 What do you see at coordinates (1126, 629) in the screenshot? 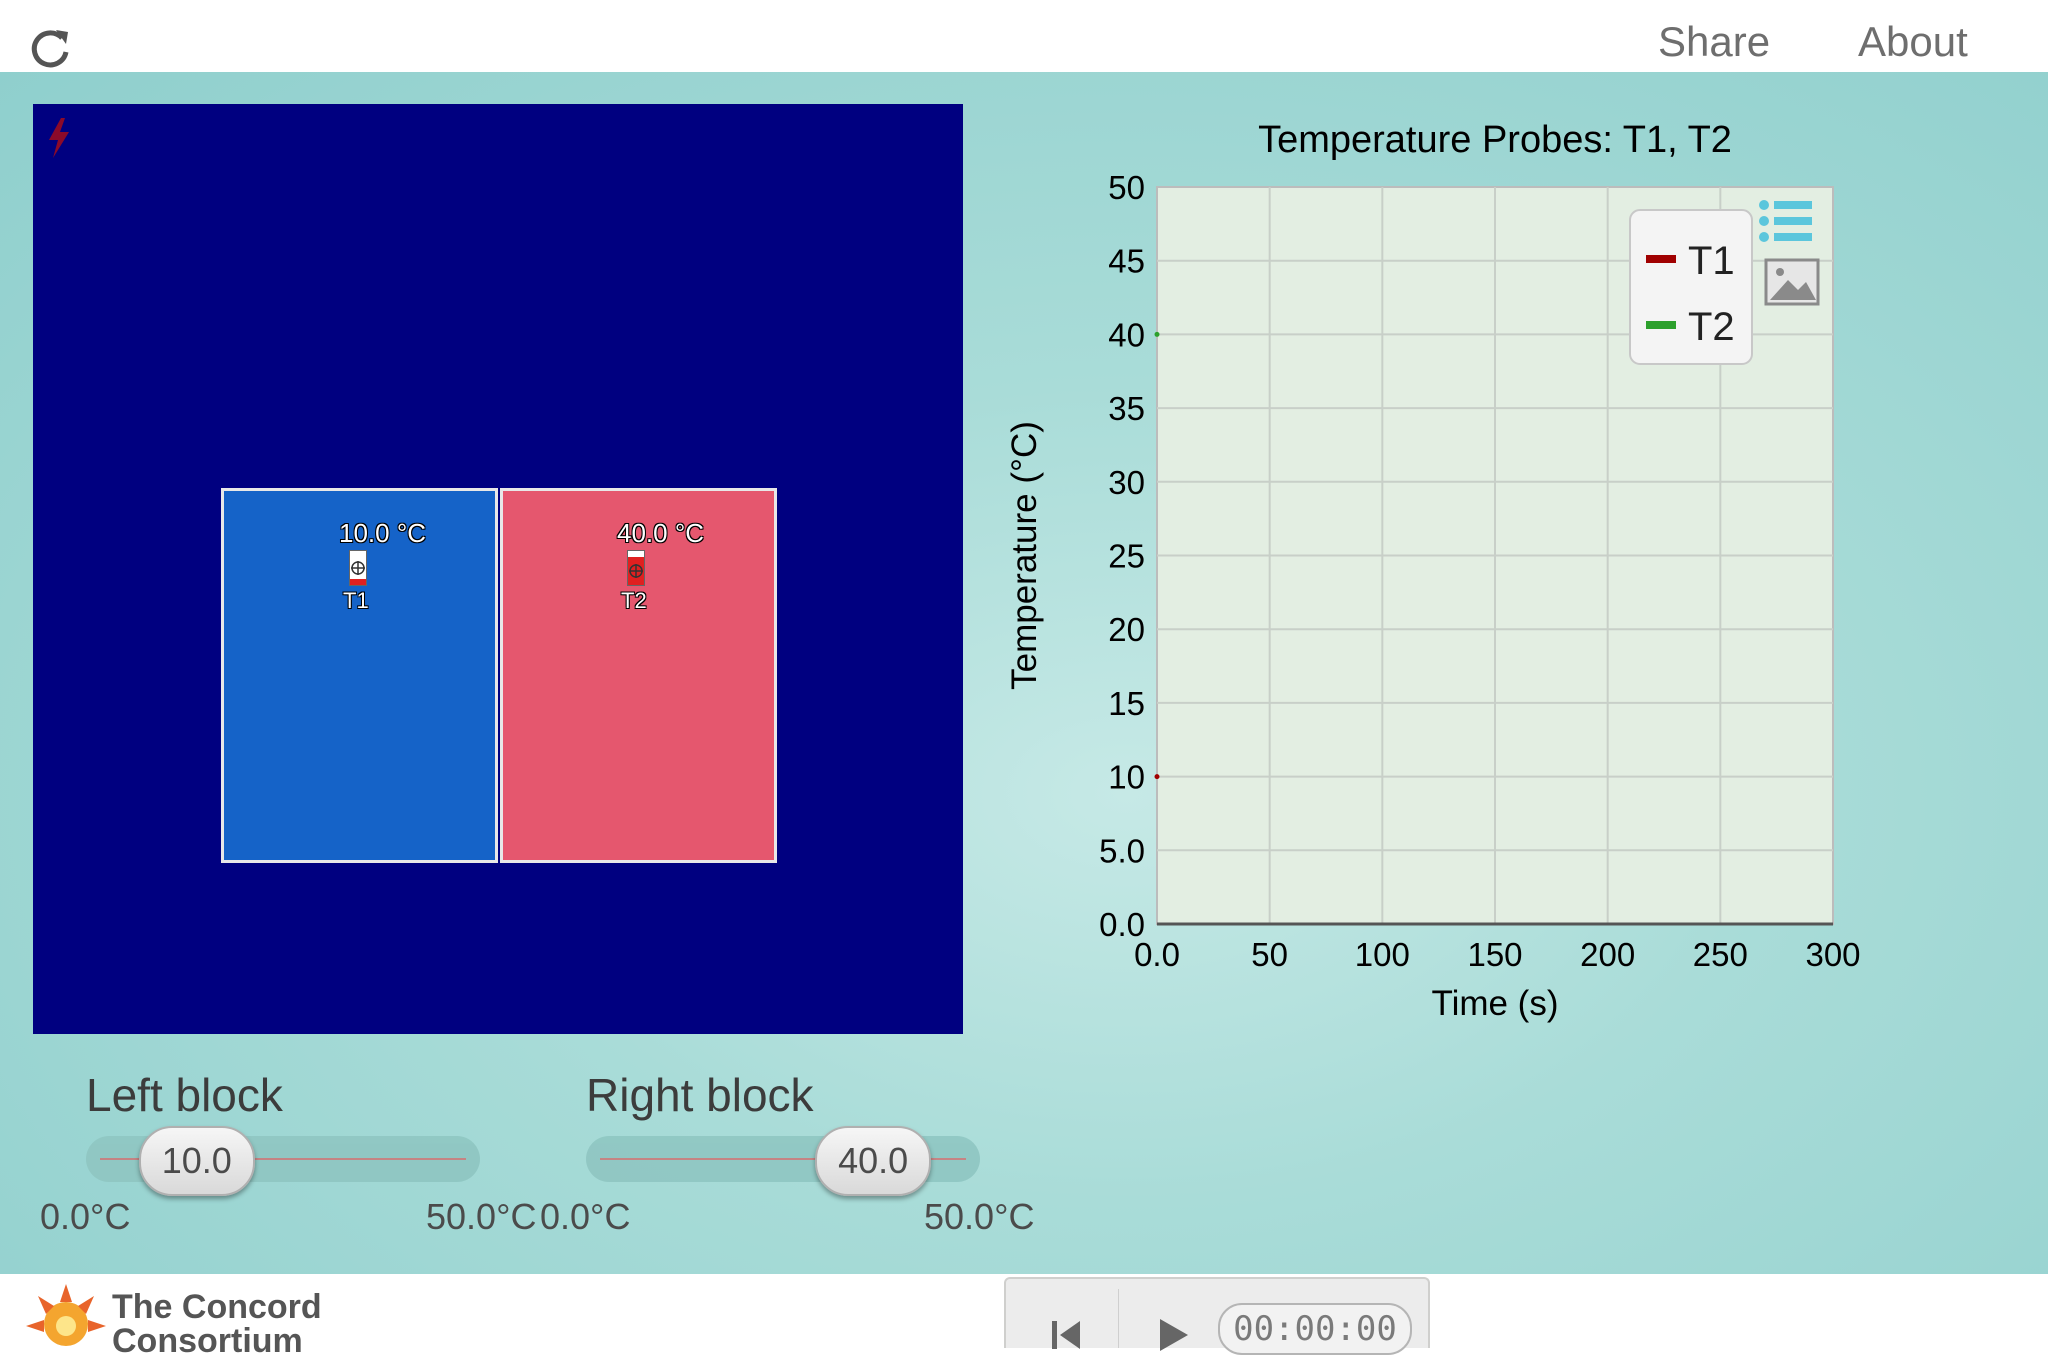
I see `y-tick-label: 20` at bounding box center [1126, 629].